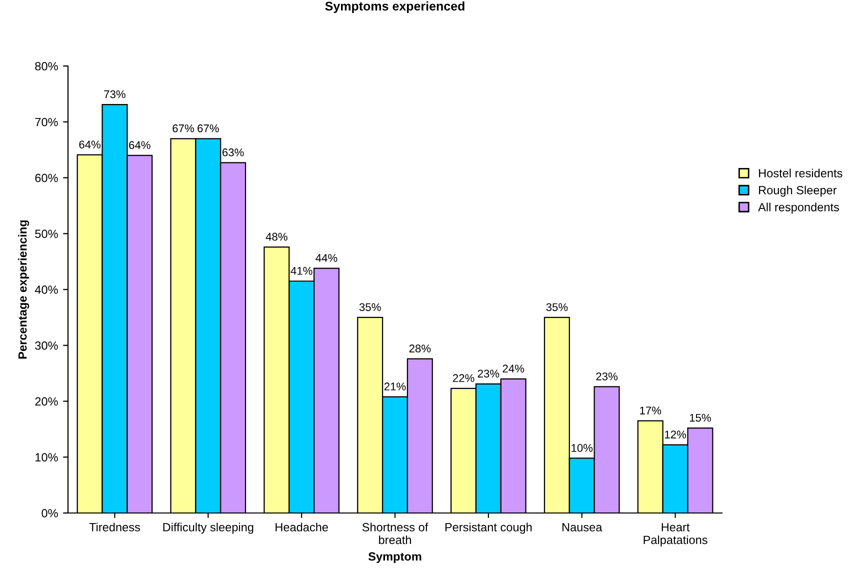  Describe the element at coordinates (46, 345) in the screenshot. I see `y-tick-label: 30%` at that location.